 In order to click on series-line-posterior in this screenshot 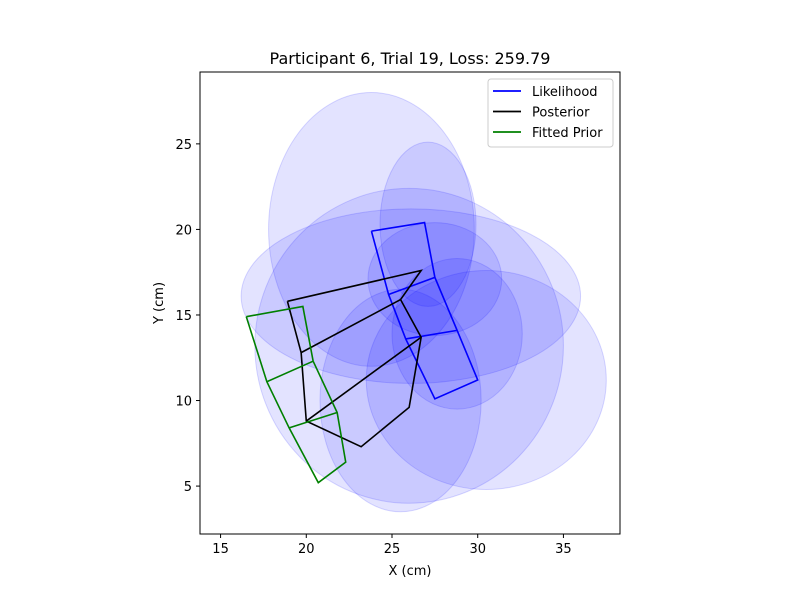, I will do `click(355, 358)`.